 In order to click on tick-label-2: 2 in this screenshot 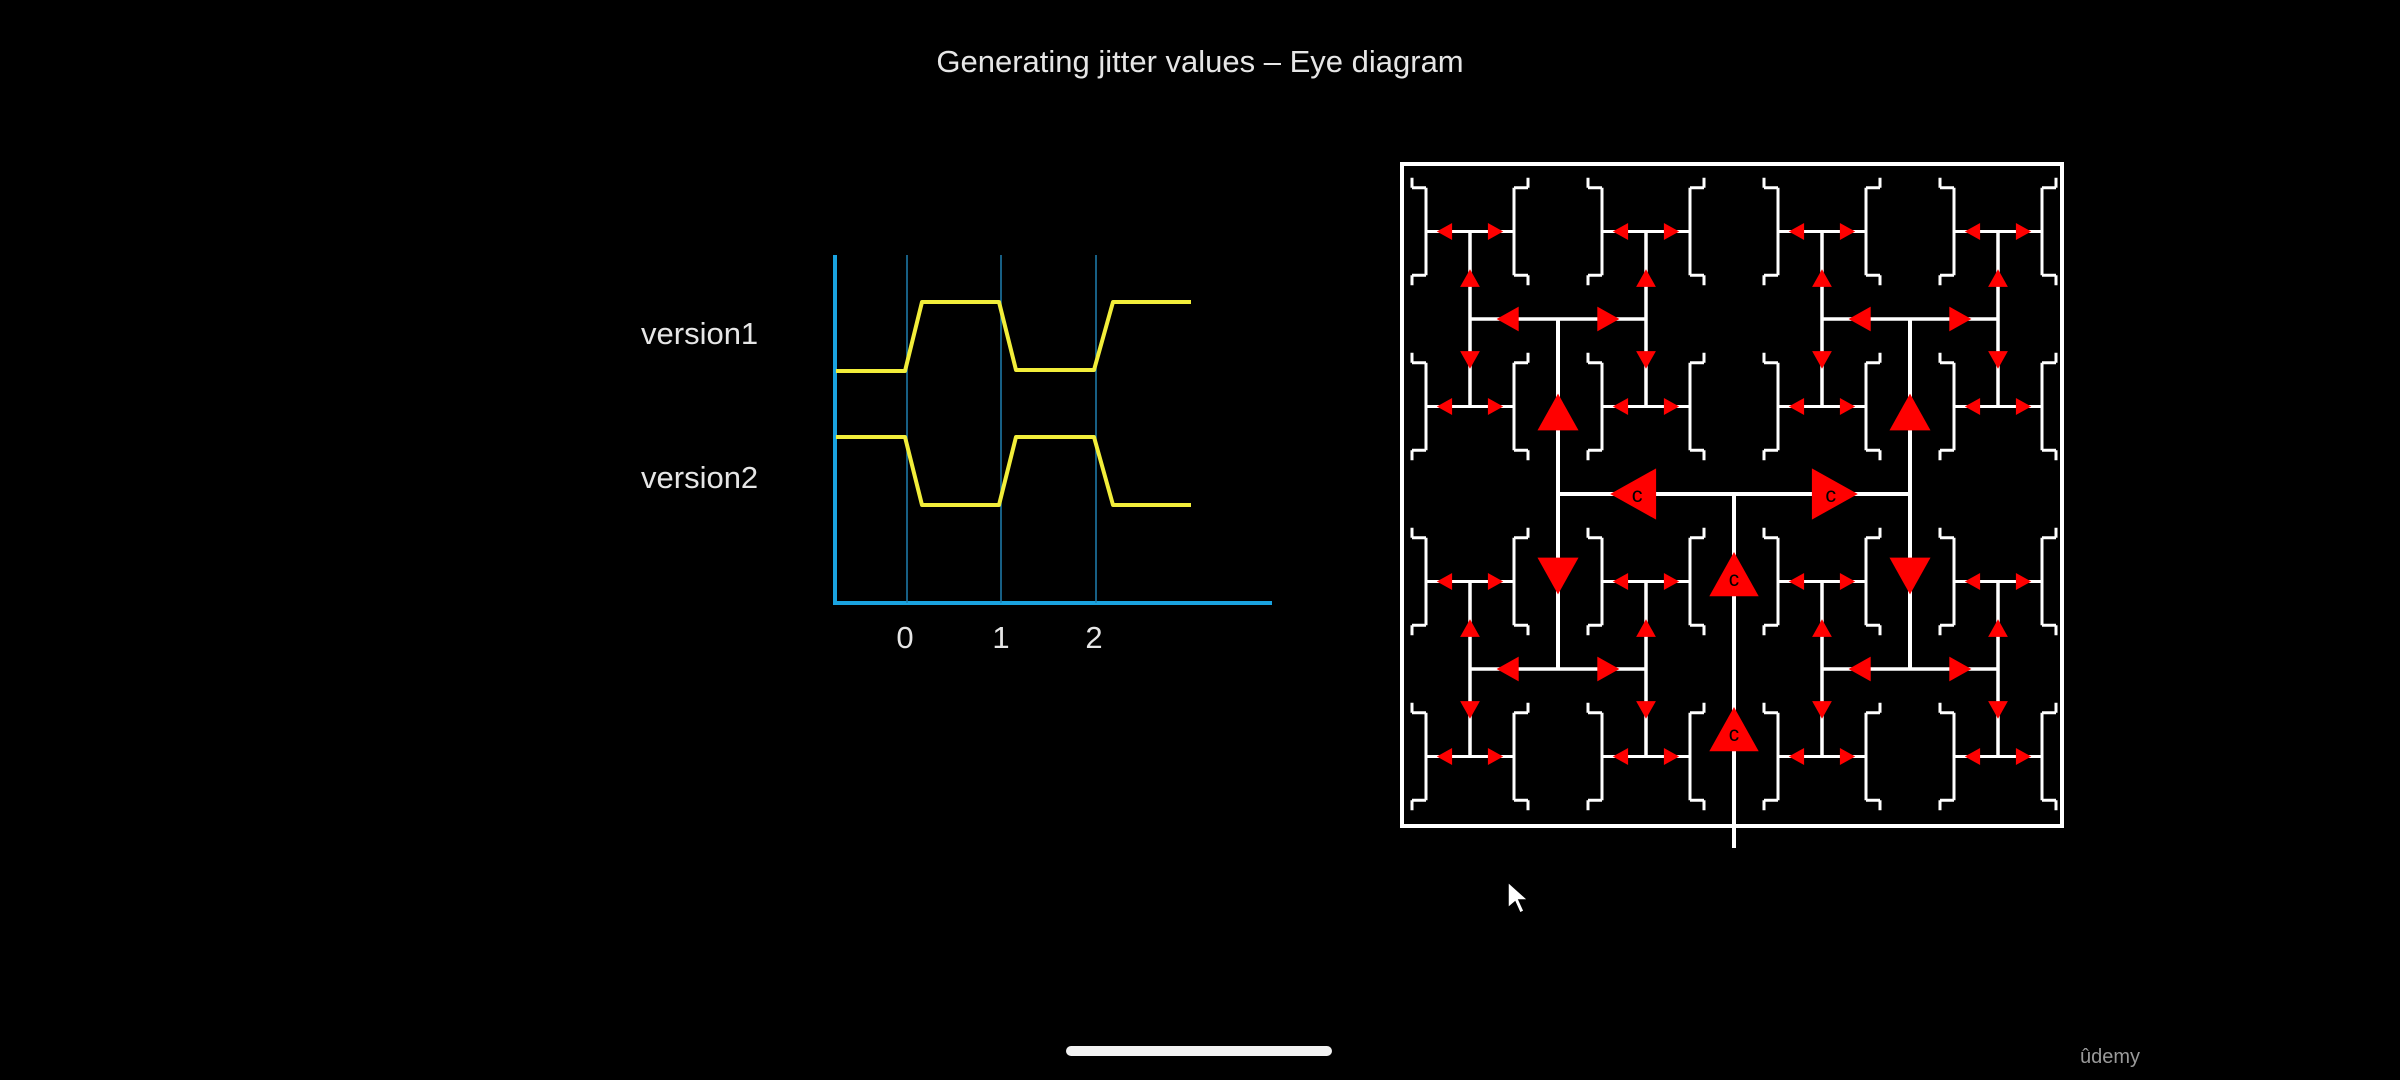, I will do `click(1094, 637)`.